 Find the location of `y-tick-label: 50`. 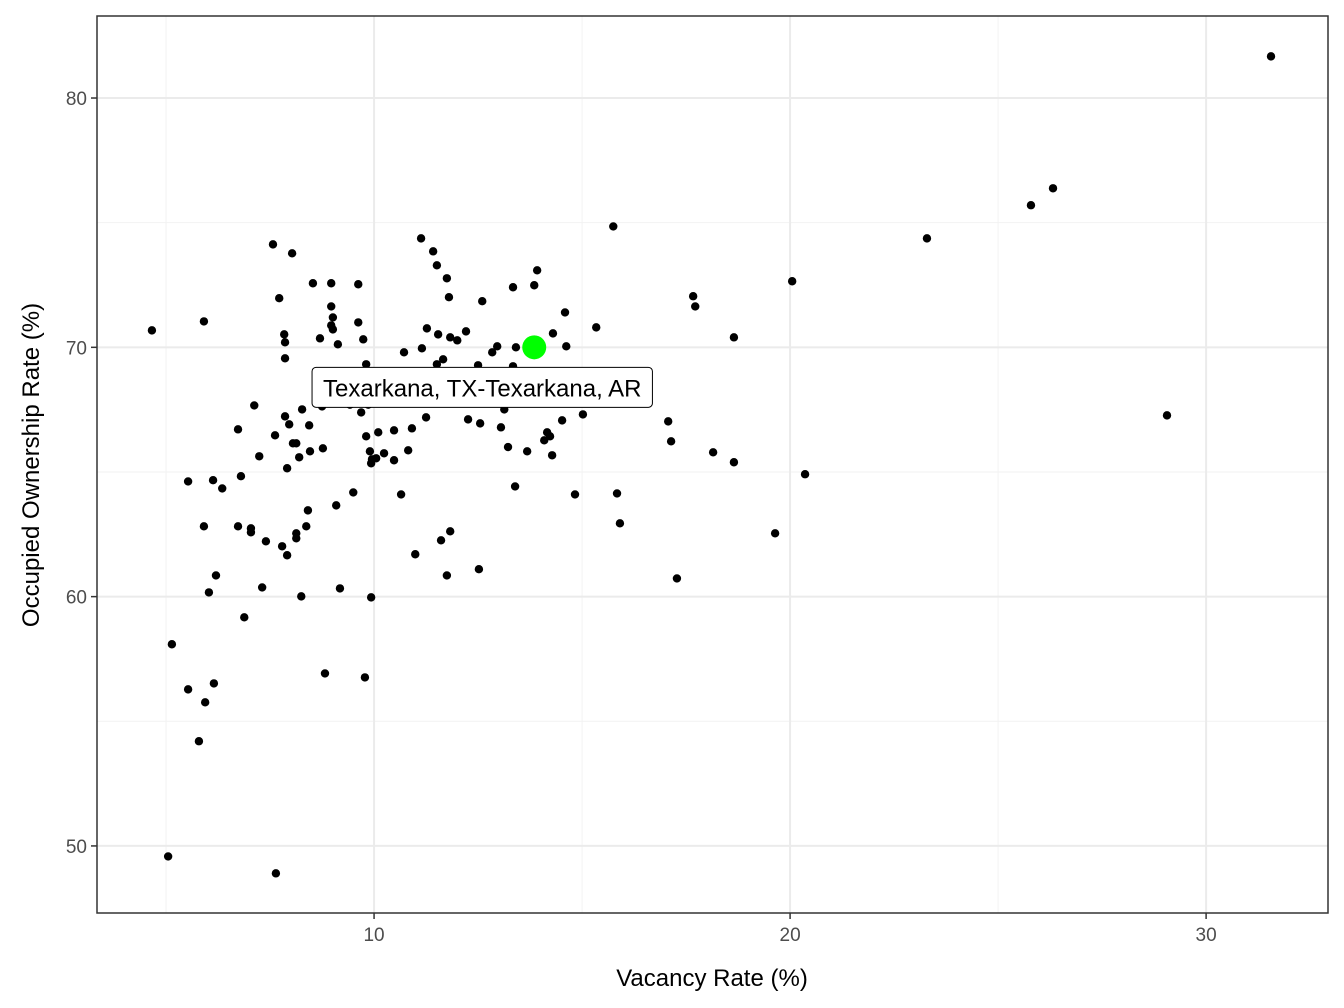

y-tick-label: 50 is located at coordinates (76, 847).